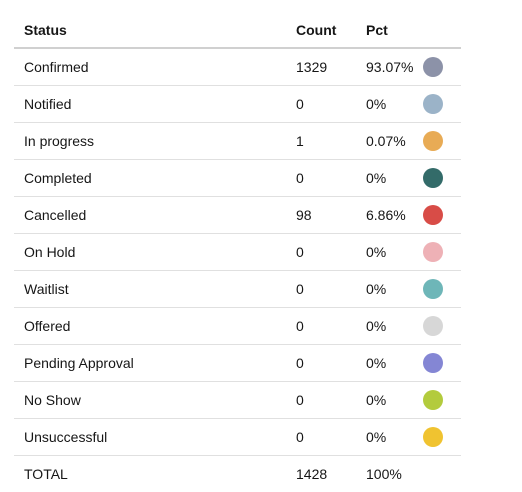  What do you see at coordinates (150, 30) in the screenshot?
I see `header-status: Status` at bounding box center [150, 30].